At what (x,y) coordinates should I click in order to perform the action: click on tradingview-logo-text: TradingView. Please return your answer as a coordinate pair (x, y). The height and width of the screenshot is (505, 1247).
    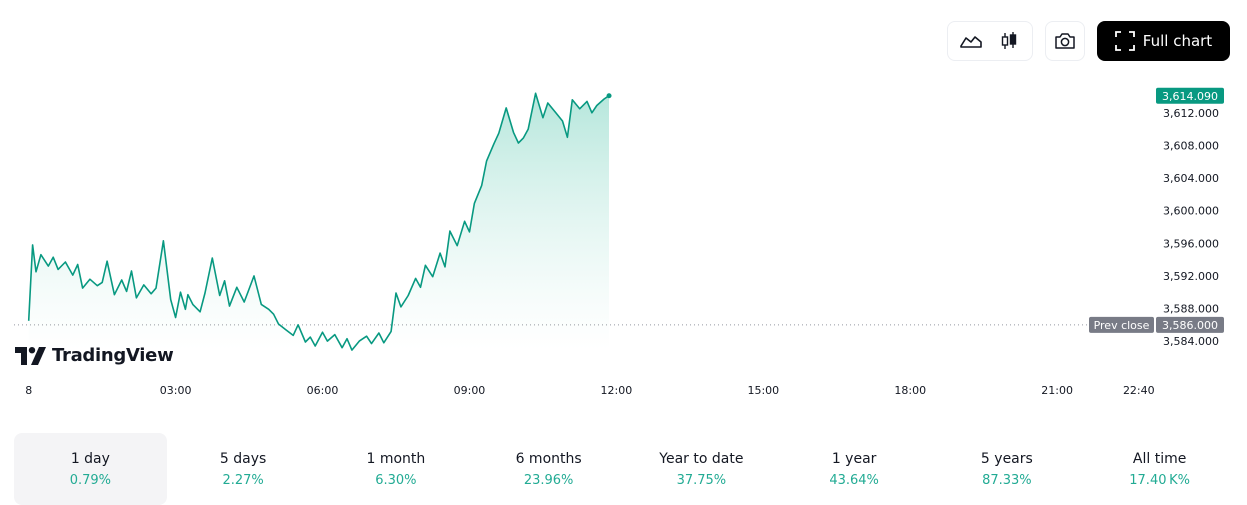
    Looking at the image, I should click on (113, 355).